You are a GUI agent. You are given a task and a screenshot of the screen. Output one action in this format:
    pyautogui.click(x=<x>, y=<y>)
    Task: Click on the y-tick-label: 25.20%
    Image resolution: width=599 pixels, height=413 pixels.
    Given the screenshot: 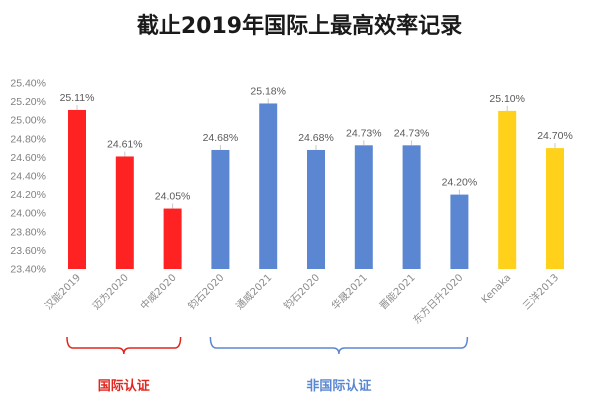 What is the action you would take?
    pyautogui.click(x=28, y=102)
    